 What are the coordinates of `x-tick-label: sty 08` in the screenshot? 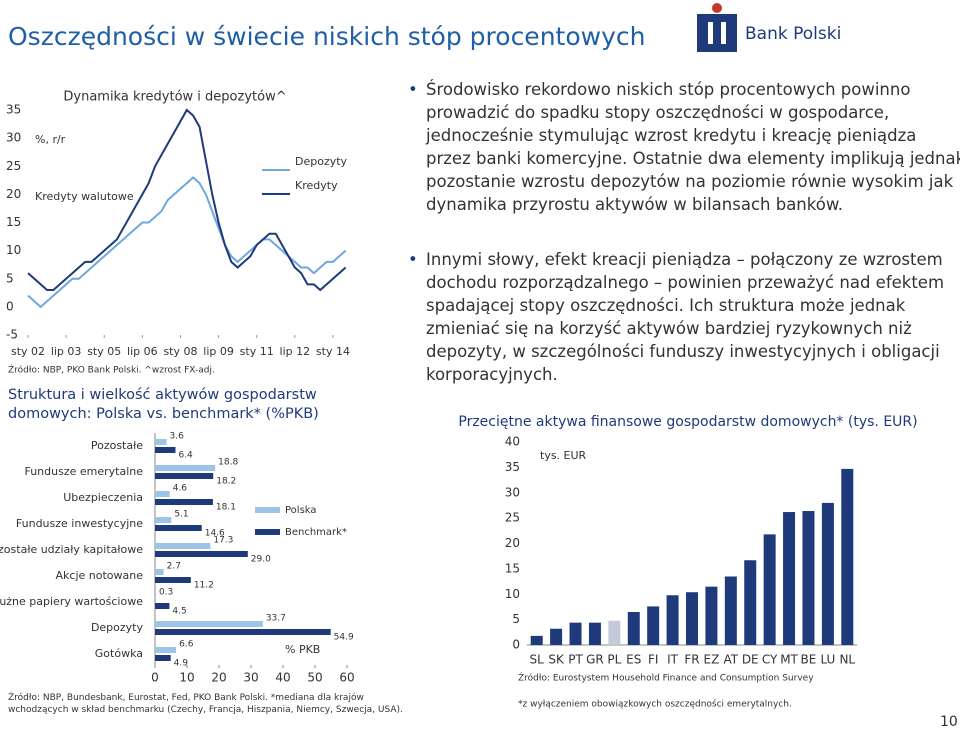 It's located at (180, 351).